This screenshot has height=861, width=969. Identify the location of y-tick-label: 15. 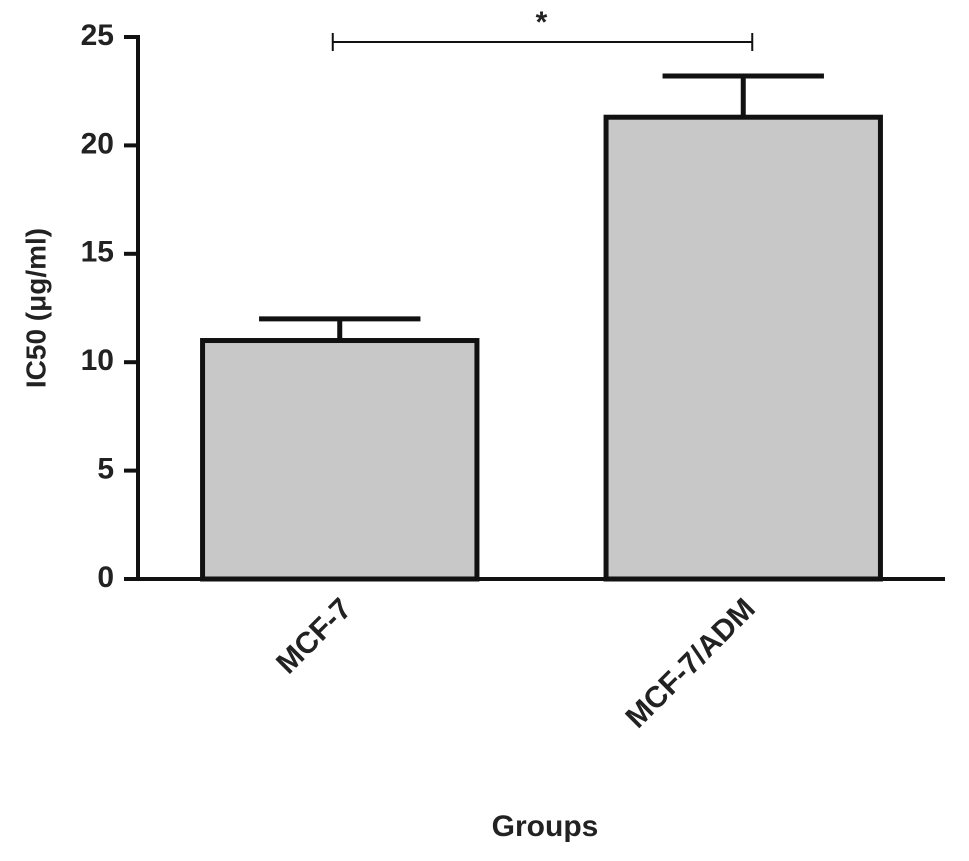
(97, 252).